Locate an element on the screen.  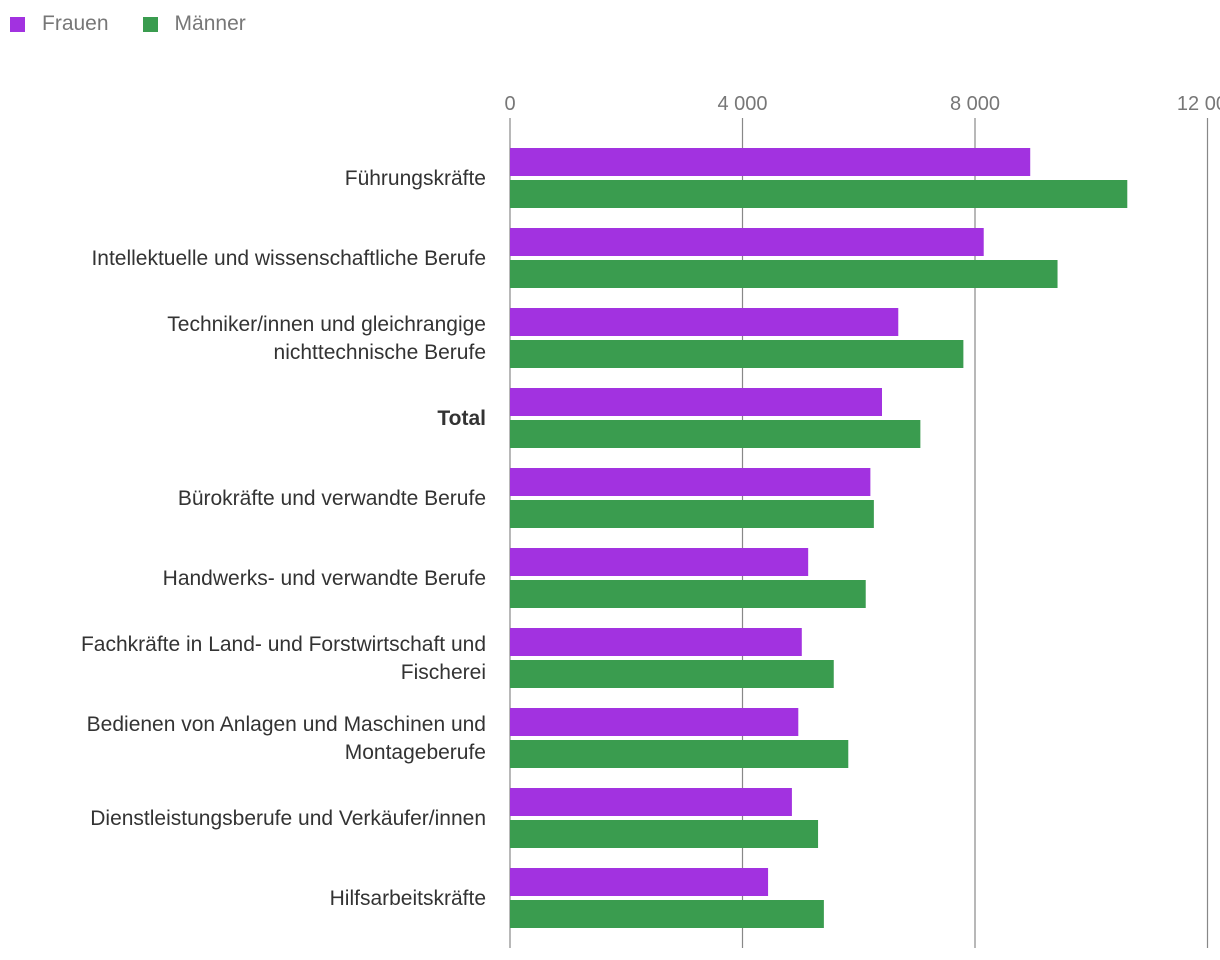
x-tick-label-1: 4 000 is located at coordinates (742, 104).